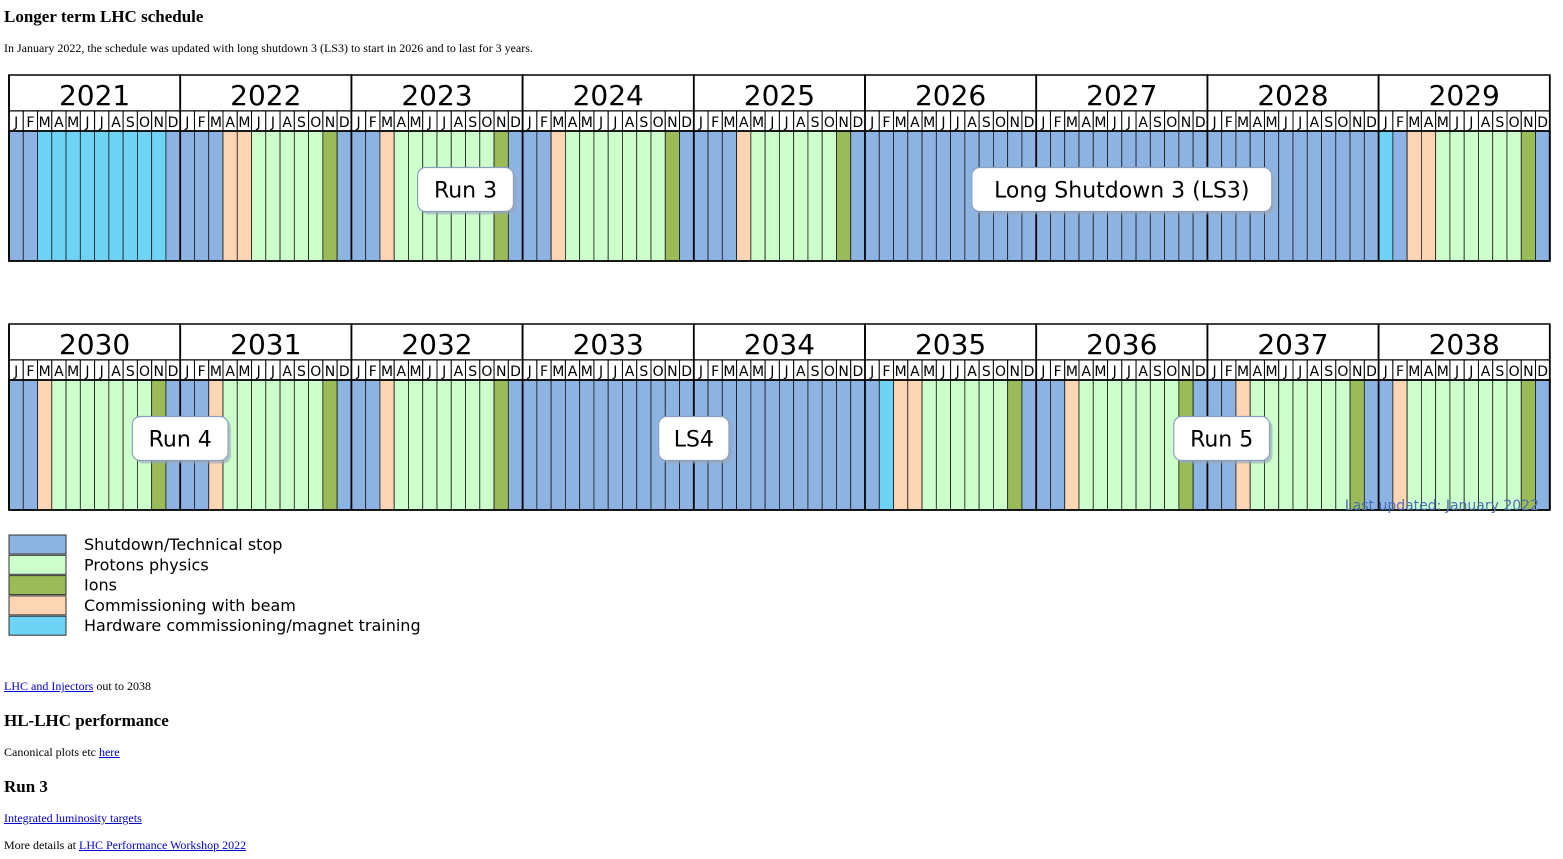  What do you see at coordinates (950, 93) in the screenshot?
I see `year-header-2026` at bounding box center [950, 93].